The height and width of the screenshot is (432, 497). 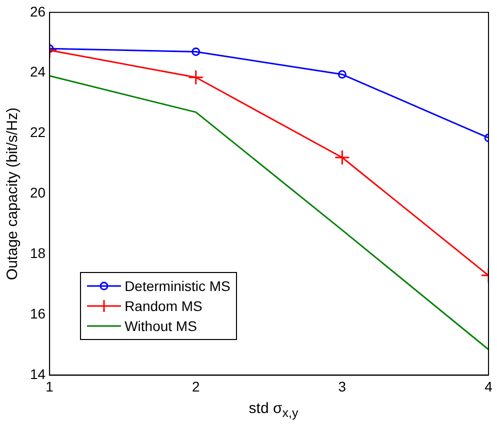 What do you see at coordinates (38, 132) in the screenshot?
I see `y-tick-label: 22` at bounding box center [38, 132].